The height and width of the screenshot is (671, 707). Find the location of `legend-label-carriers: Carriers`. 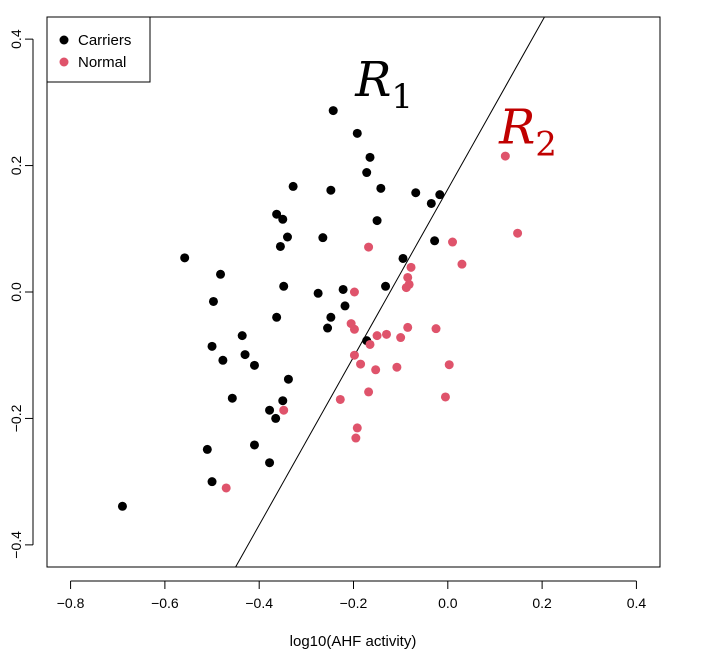

legend-label-carriers: Carriers is located at coordinates (104, 40).